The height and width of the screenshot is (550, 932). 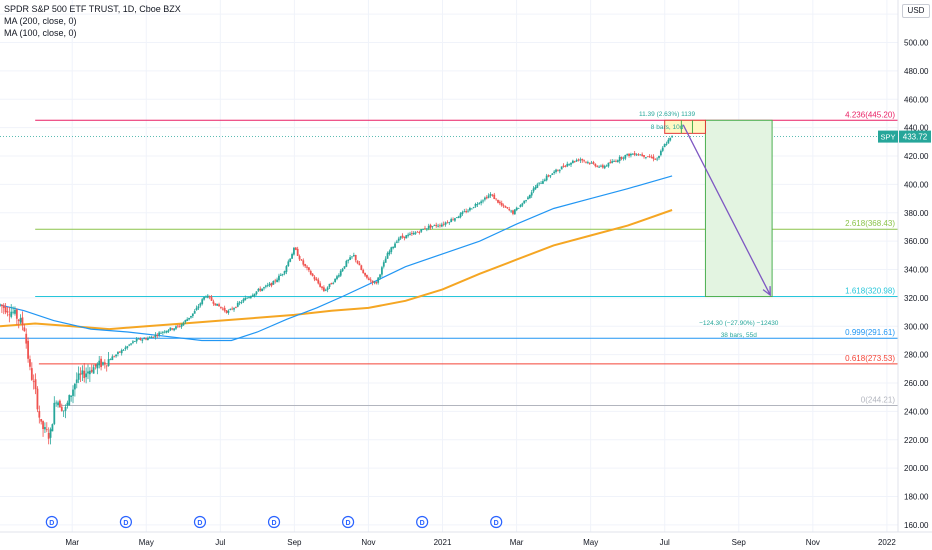 I want to click on time-tick-label: May, so click(x=146, y=542).